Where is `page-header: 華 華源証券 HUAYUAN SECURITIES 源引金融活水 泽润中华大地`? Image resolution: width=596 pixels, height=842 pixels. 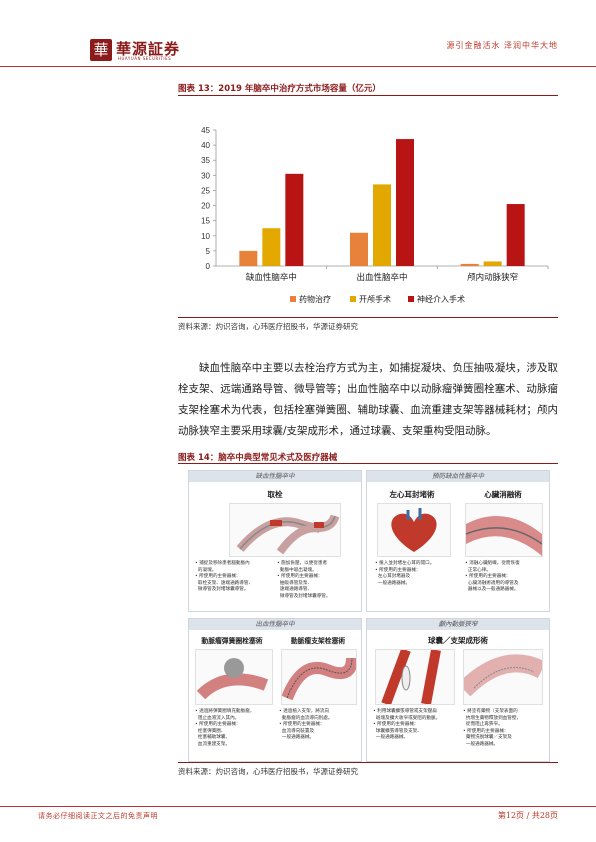
page-header: 華 華源証券 HUAYUAN SECURITIES 源引金融活水 泽润中华大地 is located at coordinates (298, 35).